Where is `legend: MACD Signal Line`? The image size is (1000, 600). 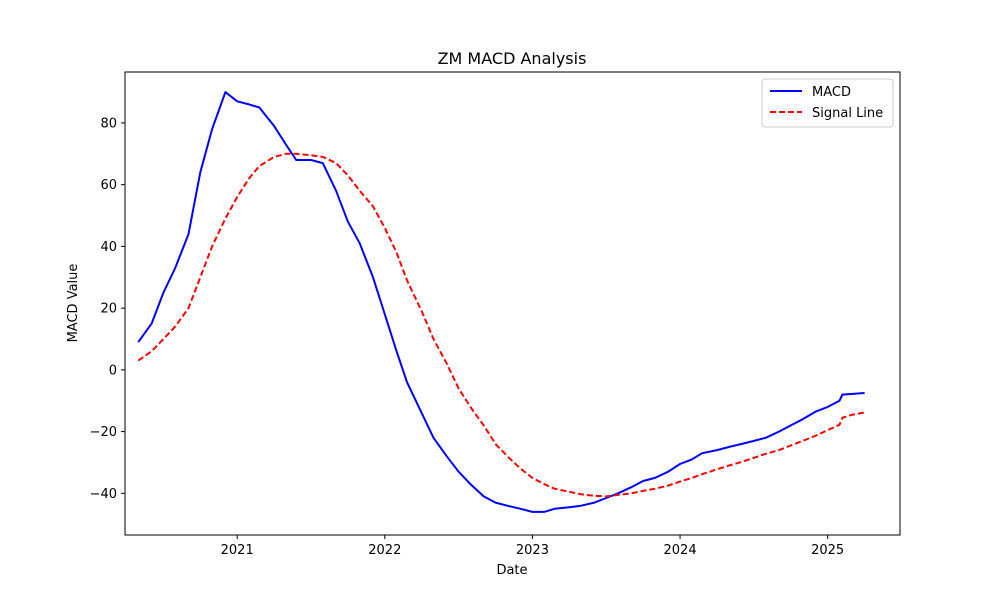 legend: MACD Signal Line is located at coordinates (827, 103).